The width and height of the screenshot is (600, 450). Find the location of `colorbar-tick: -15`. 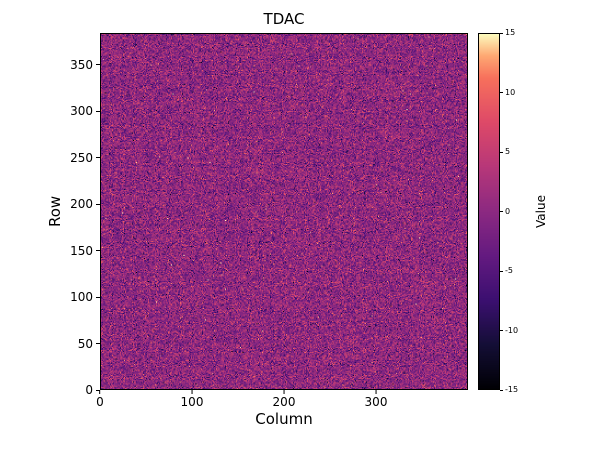

colorbar-tick: -15 is located at coordinates (509, 390).